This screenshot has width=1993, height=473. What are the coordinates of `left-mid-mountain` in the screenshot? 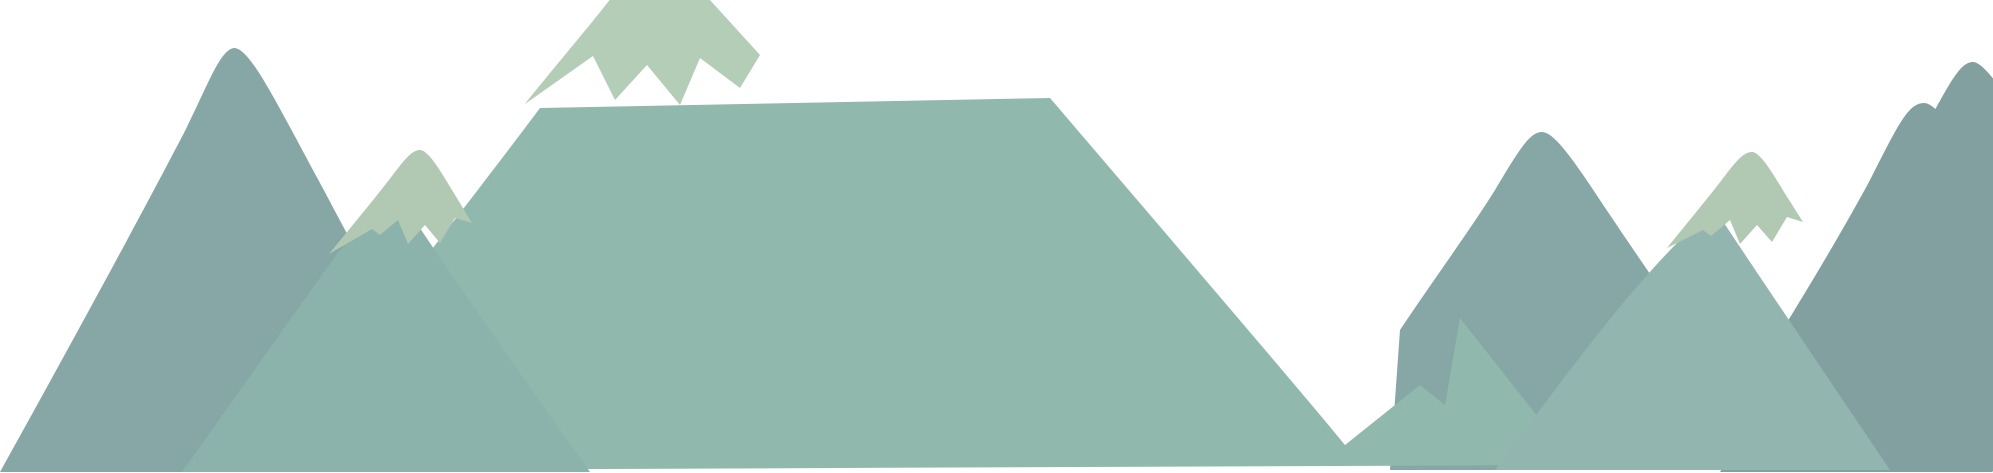 It's located at (386, 331).